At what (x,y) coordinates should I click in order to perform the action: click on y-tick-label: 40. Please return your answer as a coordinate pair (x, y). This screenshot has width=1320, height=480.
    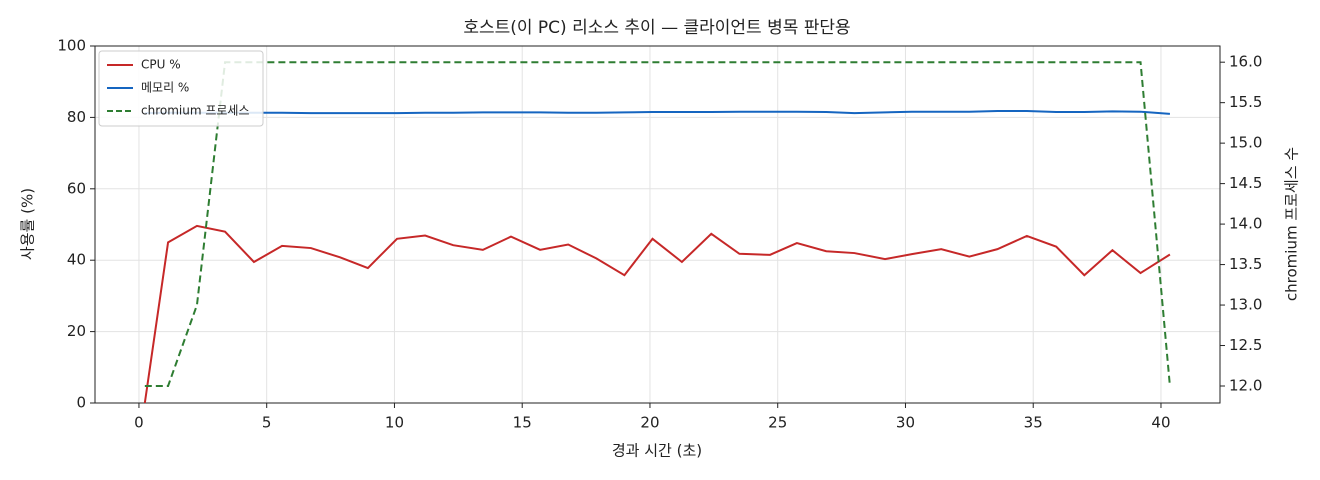
    Looking at the image, I should click on (76, 260).